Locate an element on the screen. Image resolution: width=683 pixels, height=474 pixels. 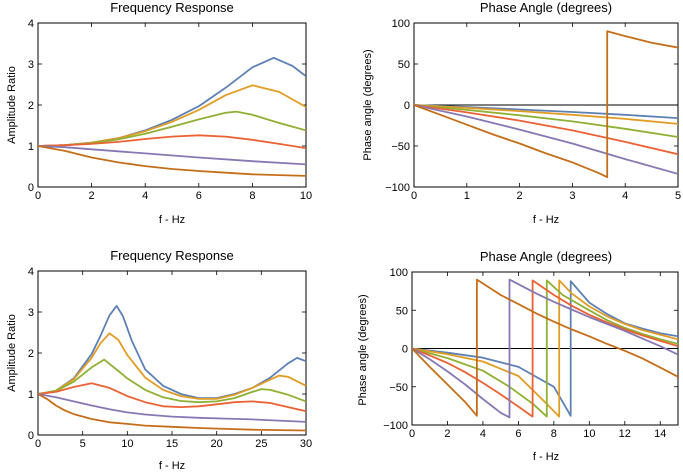
plot-frame is located at coordinates (172, 353).